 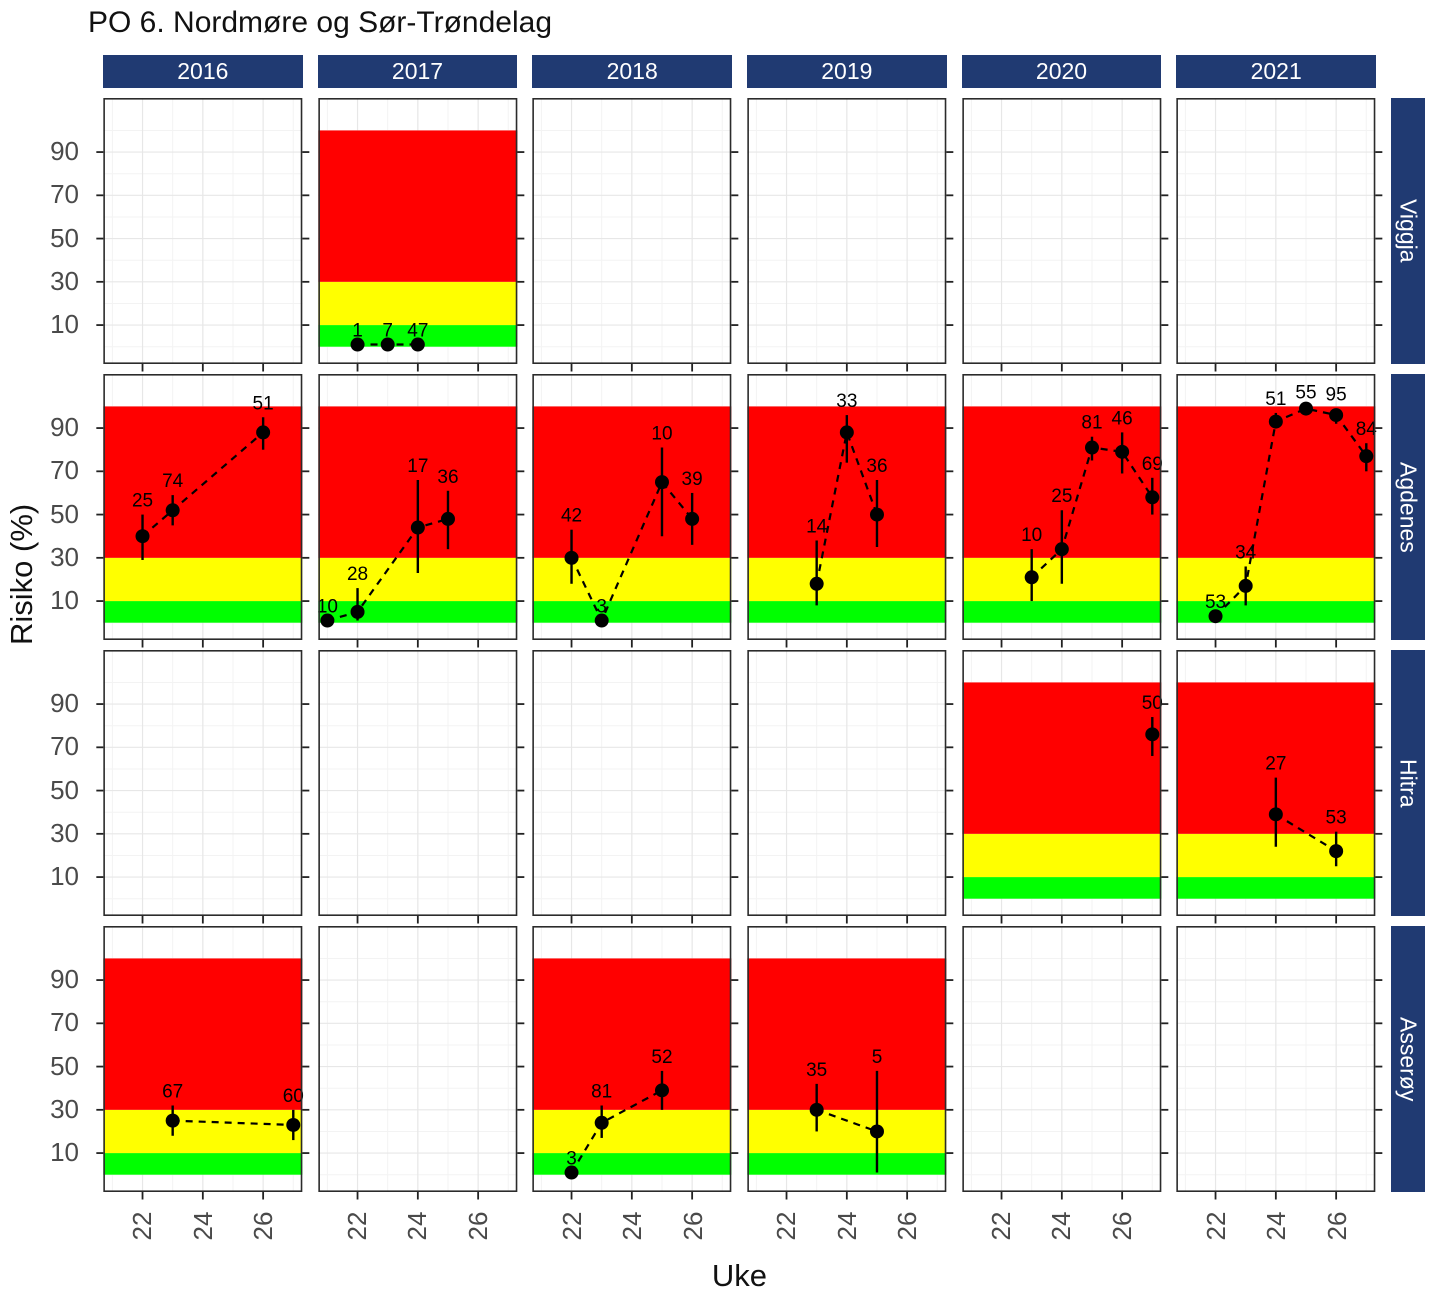 What do you see at coordinates (1279, 235) in the screenshot?
I see `facet-panel-Viggja-2021` at bounding box center [1279, 235].